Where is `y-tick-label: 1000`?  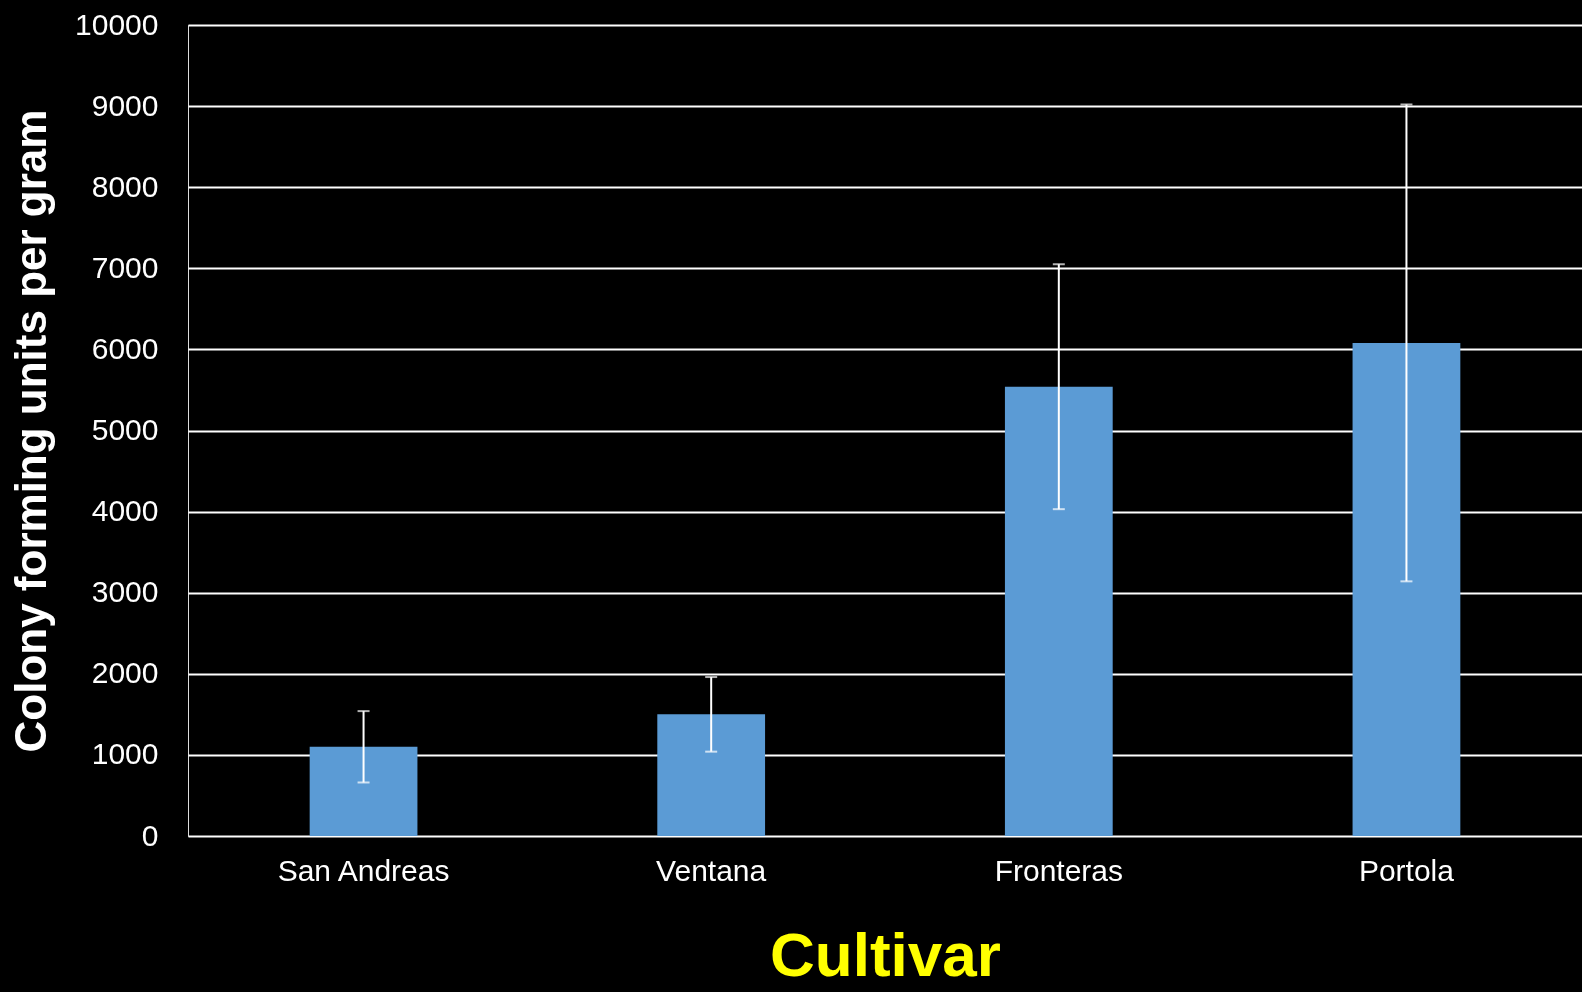
y-tick-label: 1000 is located at coordinates (125, 754).